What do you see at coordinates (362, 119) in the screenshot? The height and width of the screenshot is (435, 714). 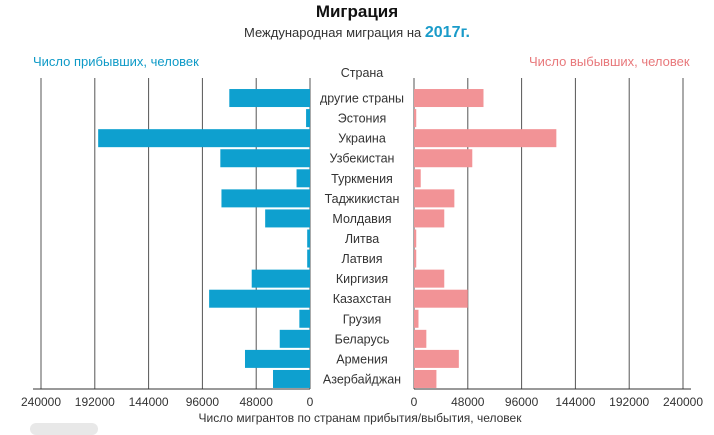 I see `category-label: Эстония` at bounding box center [362, 119].